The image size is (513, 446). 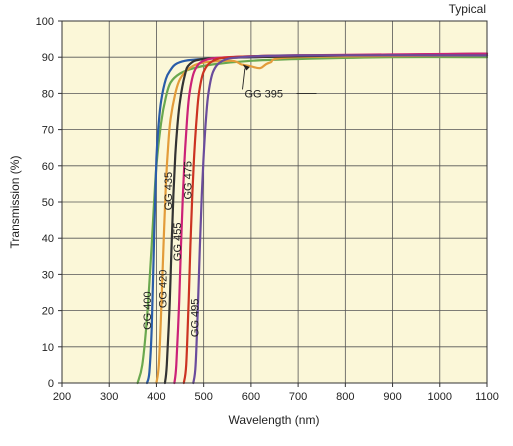 I want to click on label-gg-475: GG 475, so click(x=188, y=180).